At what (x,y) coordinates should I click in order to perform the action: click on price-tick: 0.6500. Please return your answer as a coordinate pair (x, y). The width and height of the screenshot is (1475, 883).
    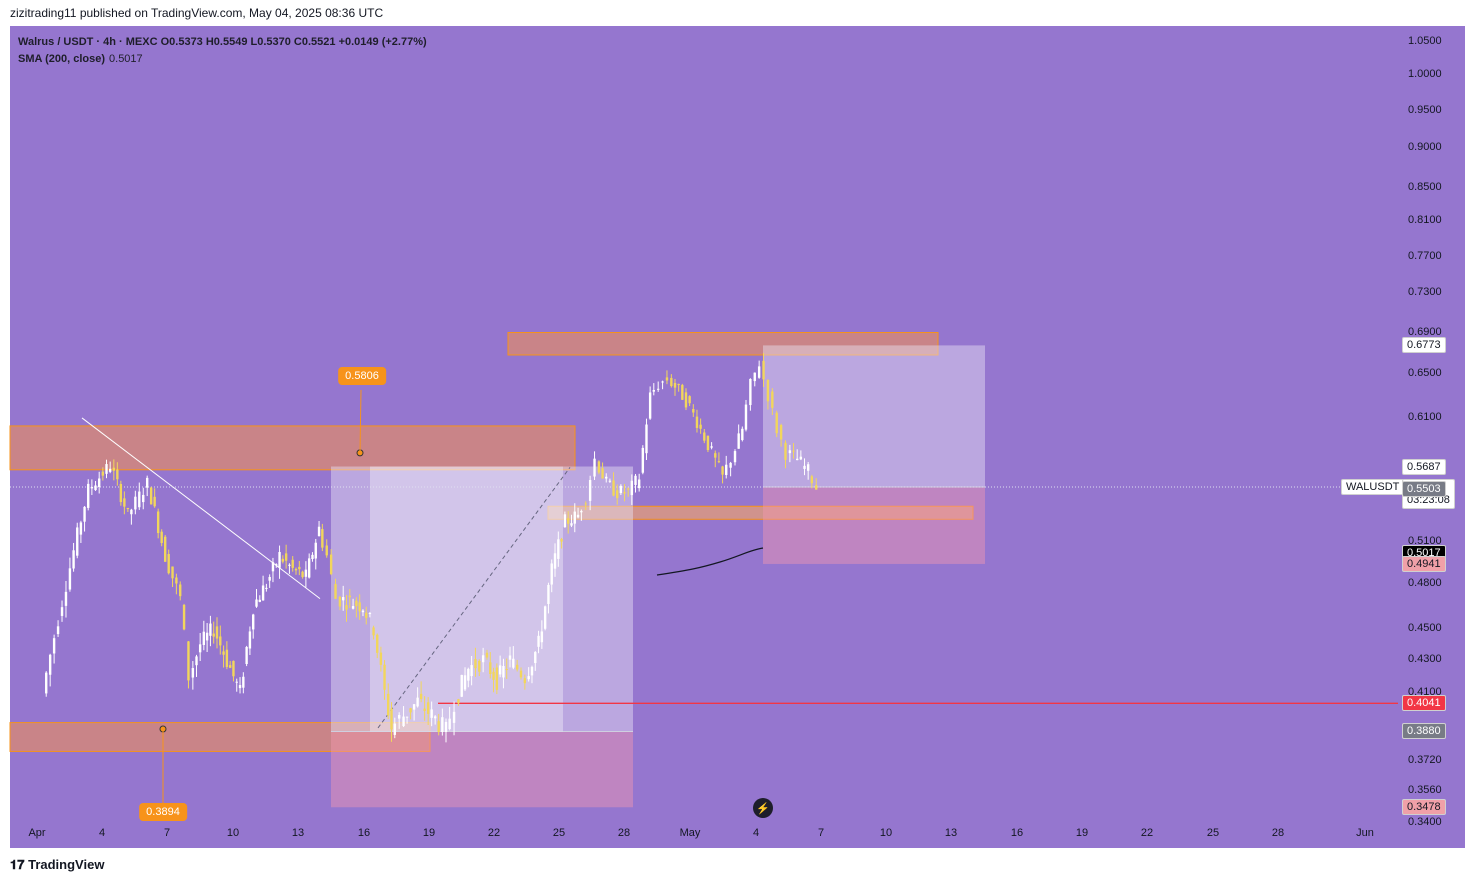
    Looking at the image, I should click on (1425, 372).